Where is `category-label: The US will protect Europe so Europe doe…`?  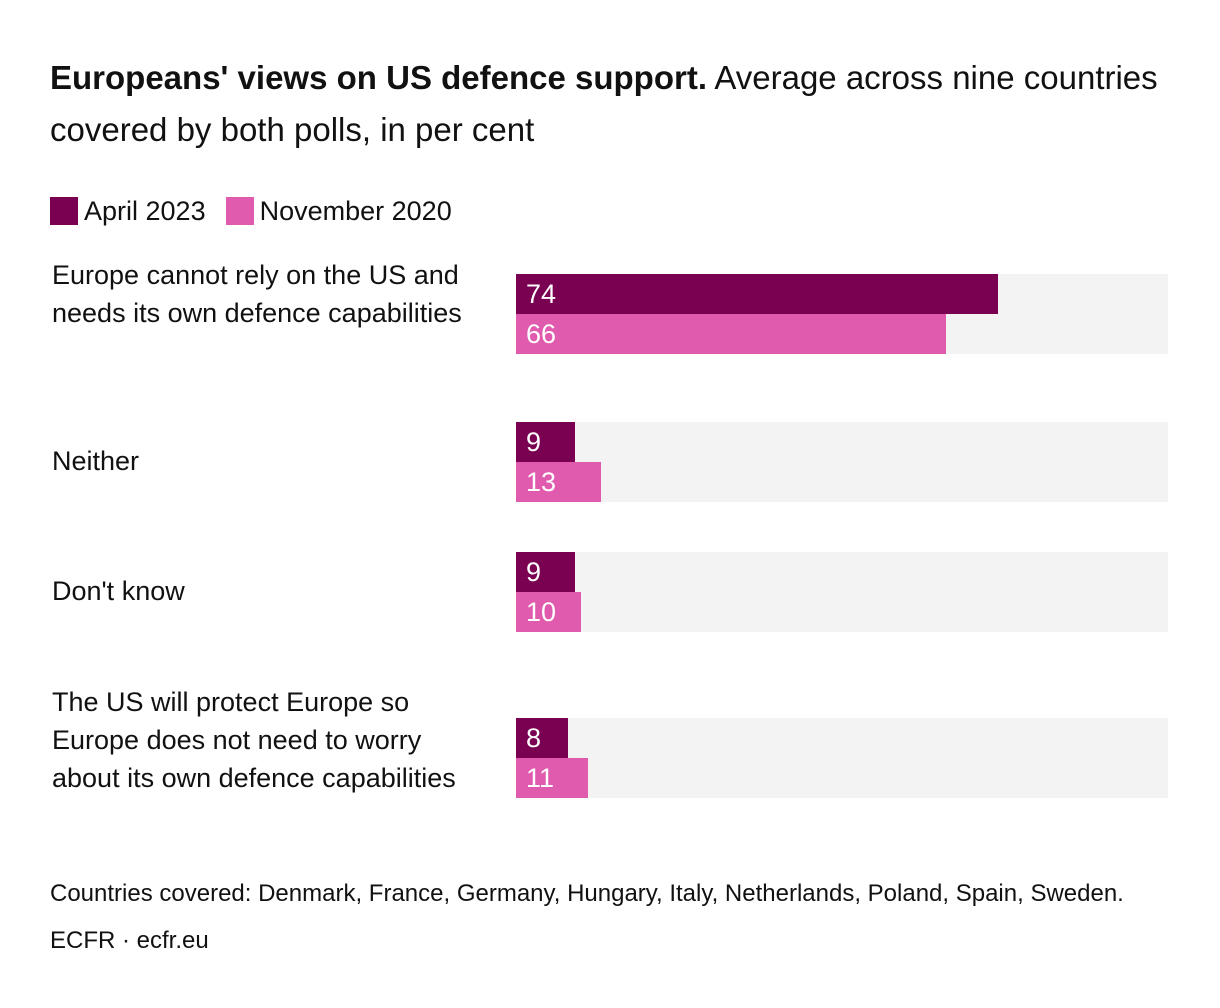 category-label: The US will protect Europe so Europe doe… is located at coordinates (254, 740).